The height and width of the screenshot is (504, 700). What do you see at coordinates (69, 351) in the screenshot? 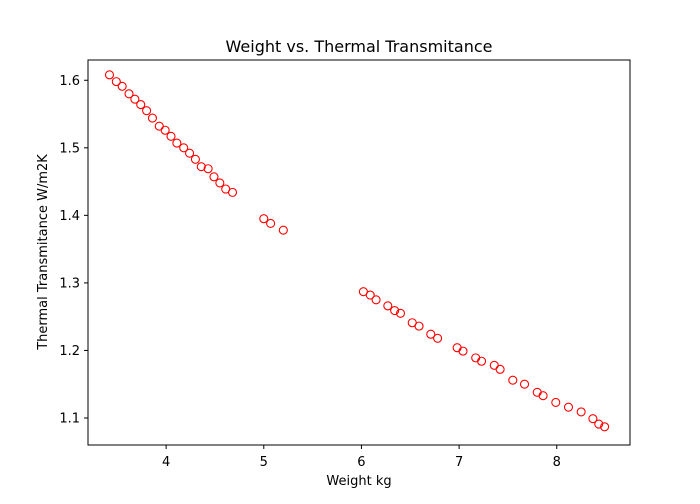
I see `y-tick-label-1: 1.2` at bounding box center [69, 351].